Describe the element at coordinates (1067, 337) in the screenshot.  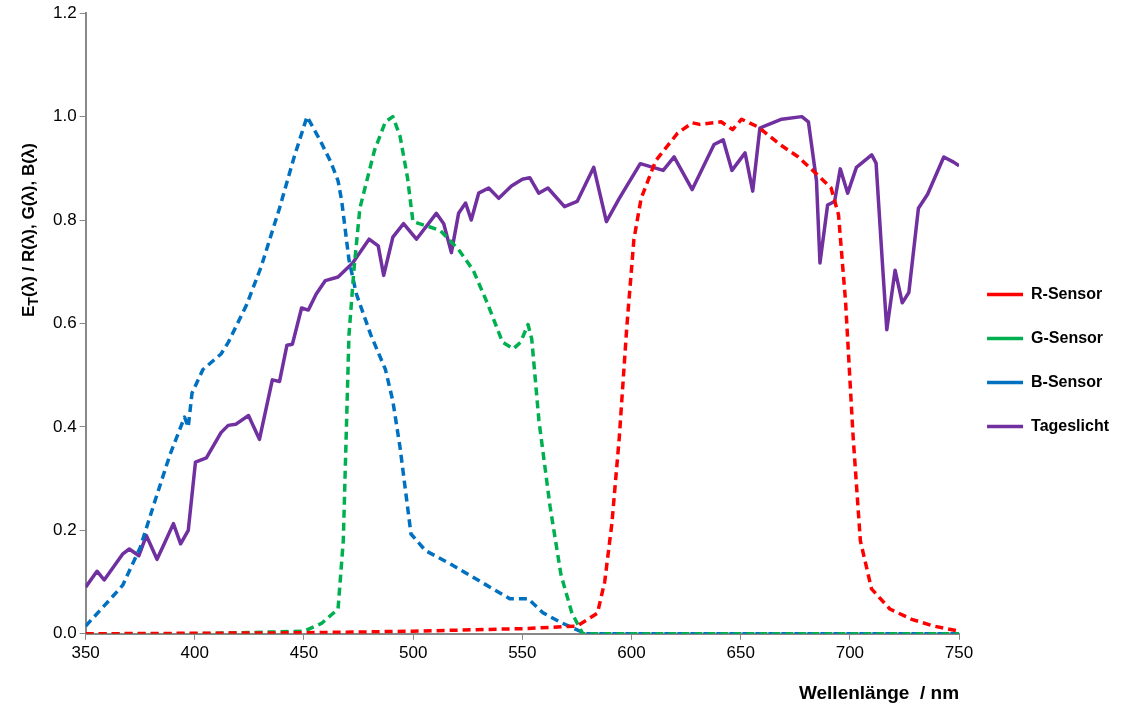
I see `legend-label: G-Sensor` at that location.